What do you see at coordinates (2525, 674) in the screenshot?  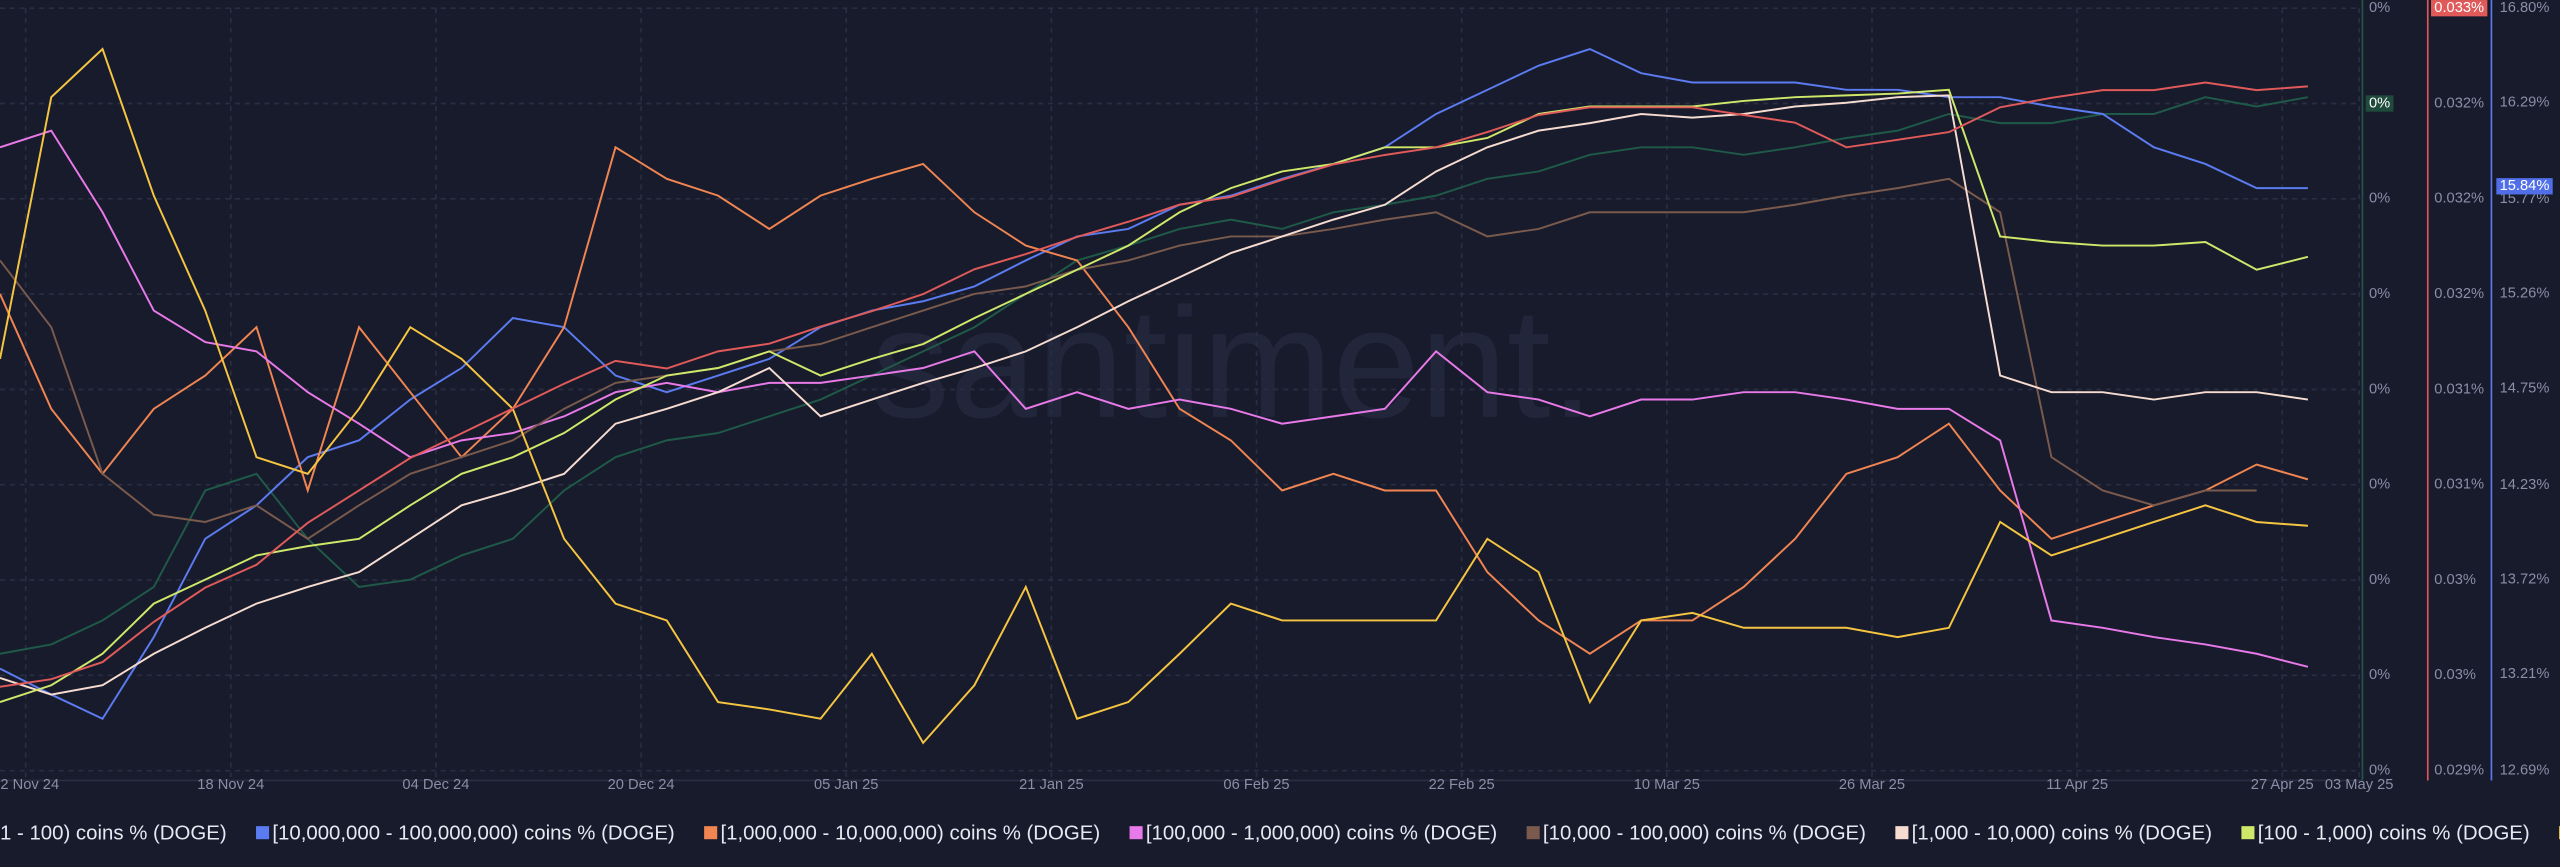 I see `y-tick-label: 13.21%` at bounding box center [2525, 674].